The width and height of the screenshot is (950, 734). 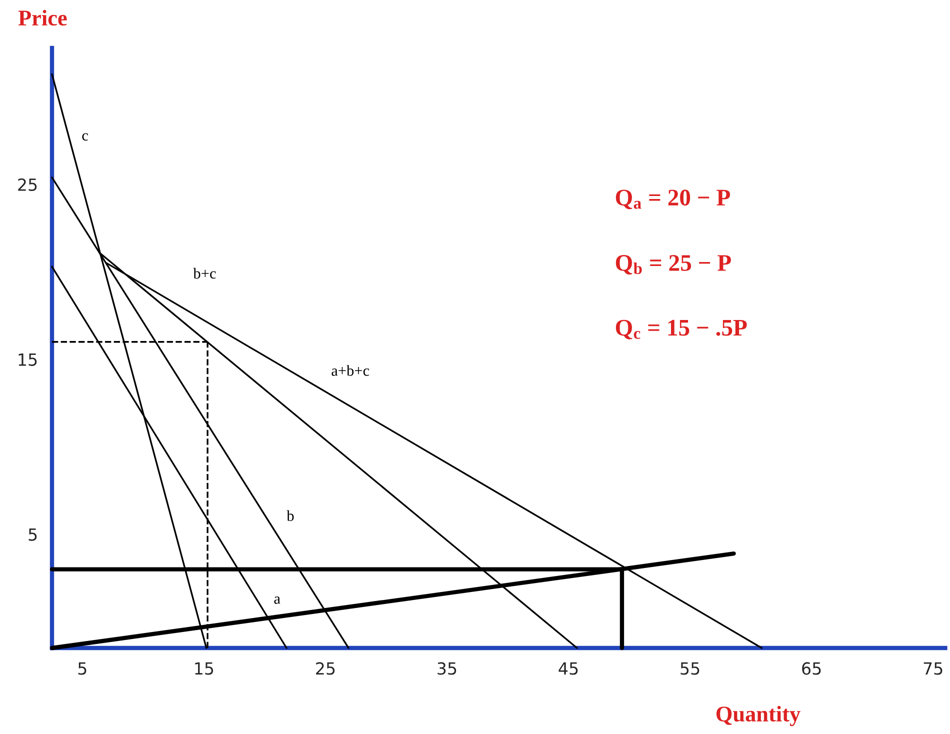 What do you see at coordinates (27, 185) in the screenshot?
I see `y-tick-label: 25` at bounding box center [27, 185].